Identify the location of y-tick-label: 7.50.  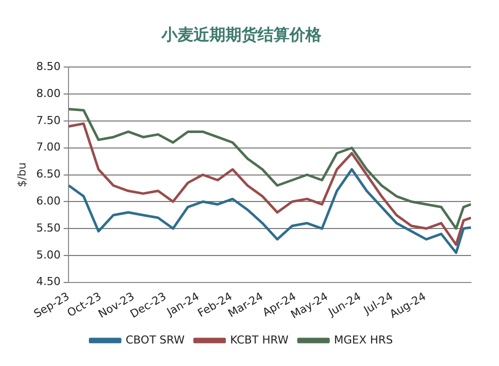
(48, 120).